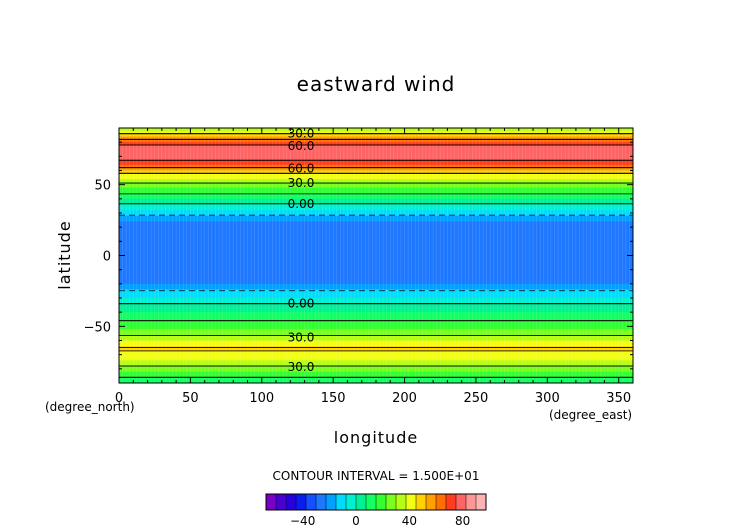 The height and width of the screenshot is (532, 752). Describe the element at coordinates (618, 398) in the screenshot. I see `x-tick-label: 350` at that location.